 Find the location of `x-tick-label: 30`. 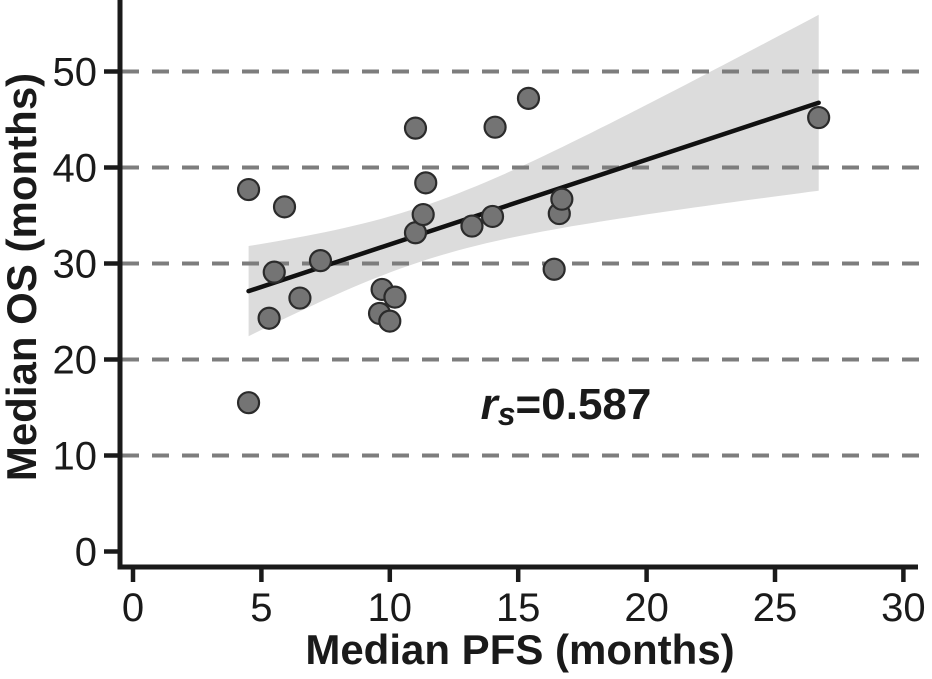

x-tick-label: 30 is located at coordinates (903, 608).